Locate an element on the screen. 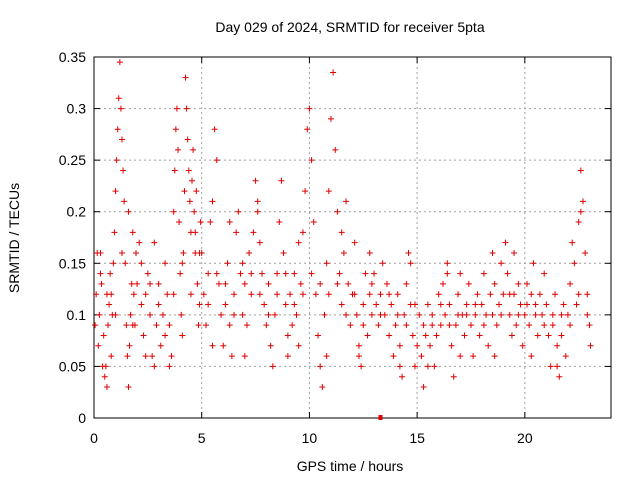 The height and width of the screenshot is (480, 640). y-tick-label: 0.25 is located at coordinates (72, 160).